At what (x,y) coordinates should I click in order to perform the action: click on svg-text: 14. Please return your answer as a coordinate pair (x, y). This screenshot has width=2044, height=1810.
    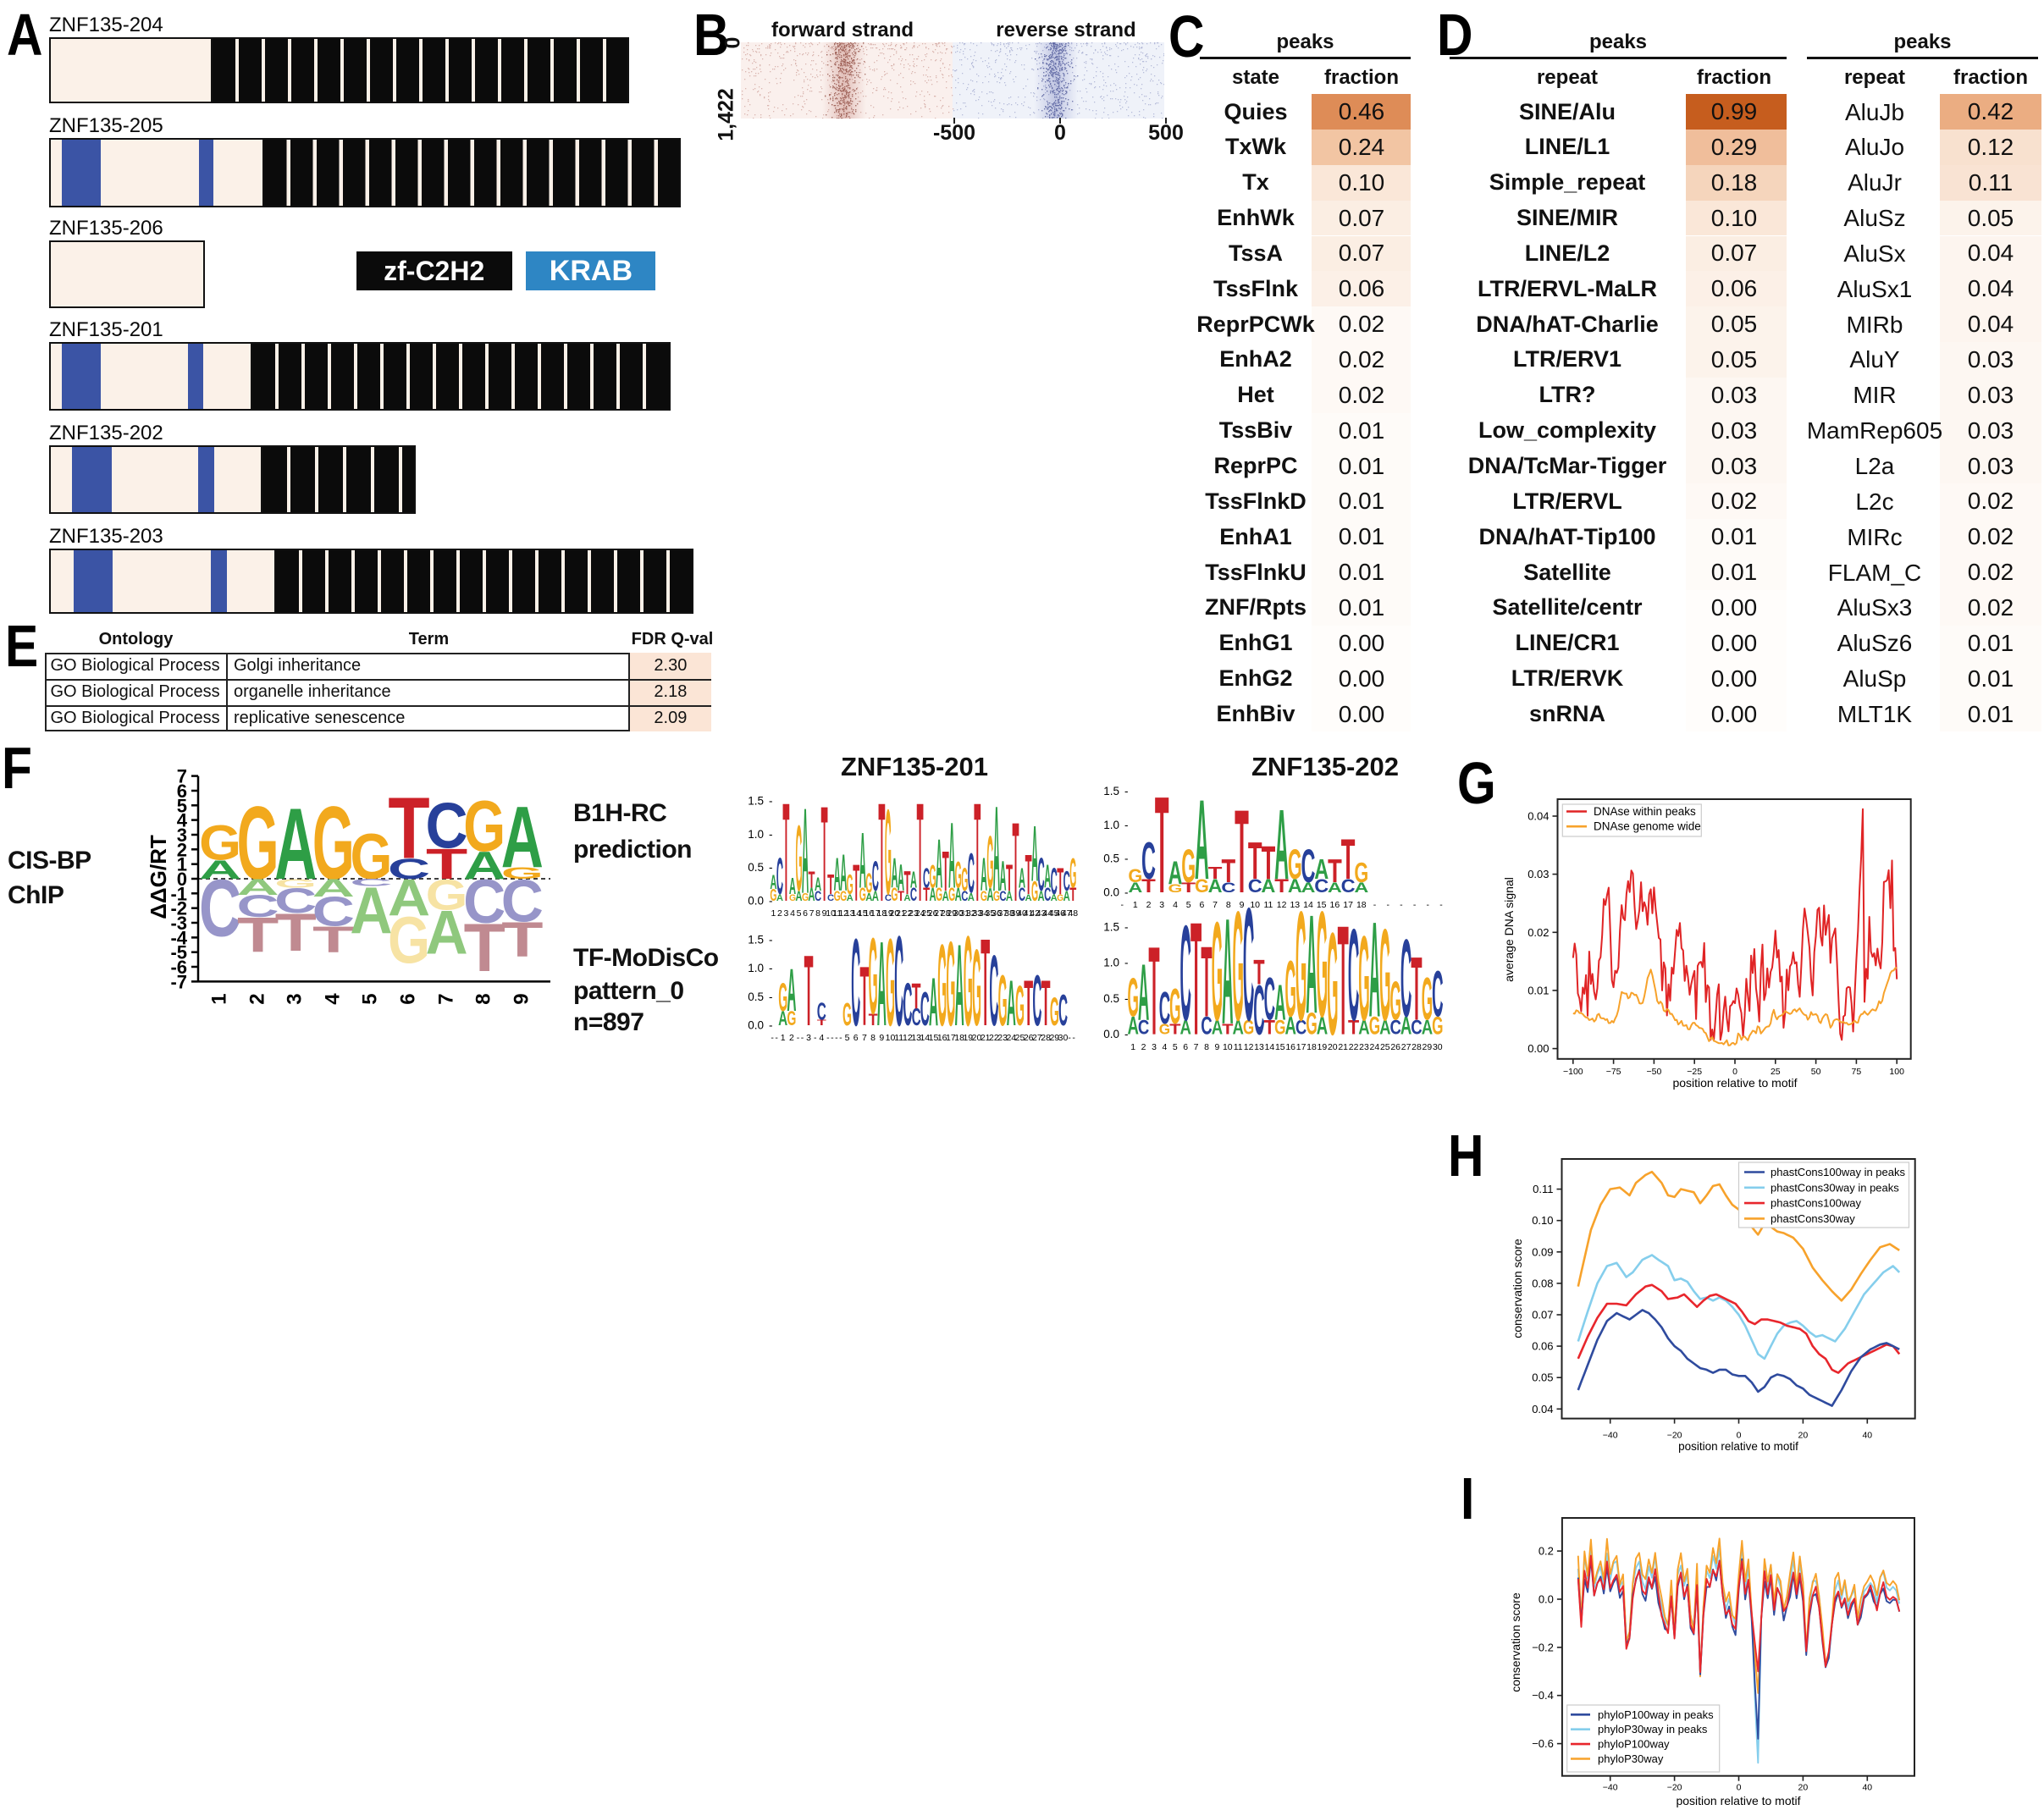
    Looking at the image, I should click on (856, 913).